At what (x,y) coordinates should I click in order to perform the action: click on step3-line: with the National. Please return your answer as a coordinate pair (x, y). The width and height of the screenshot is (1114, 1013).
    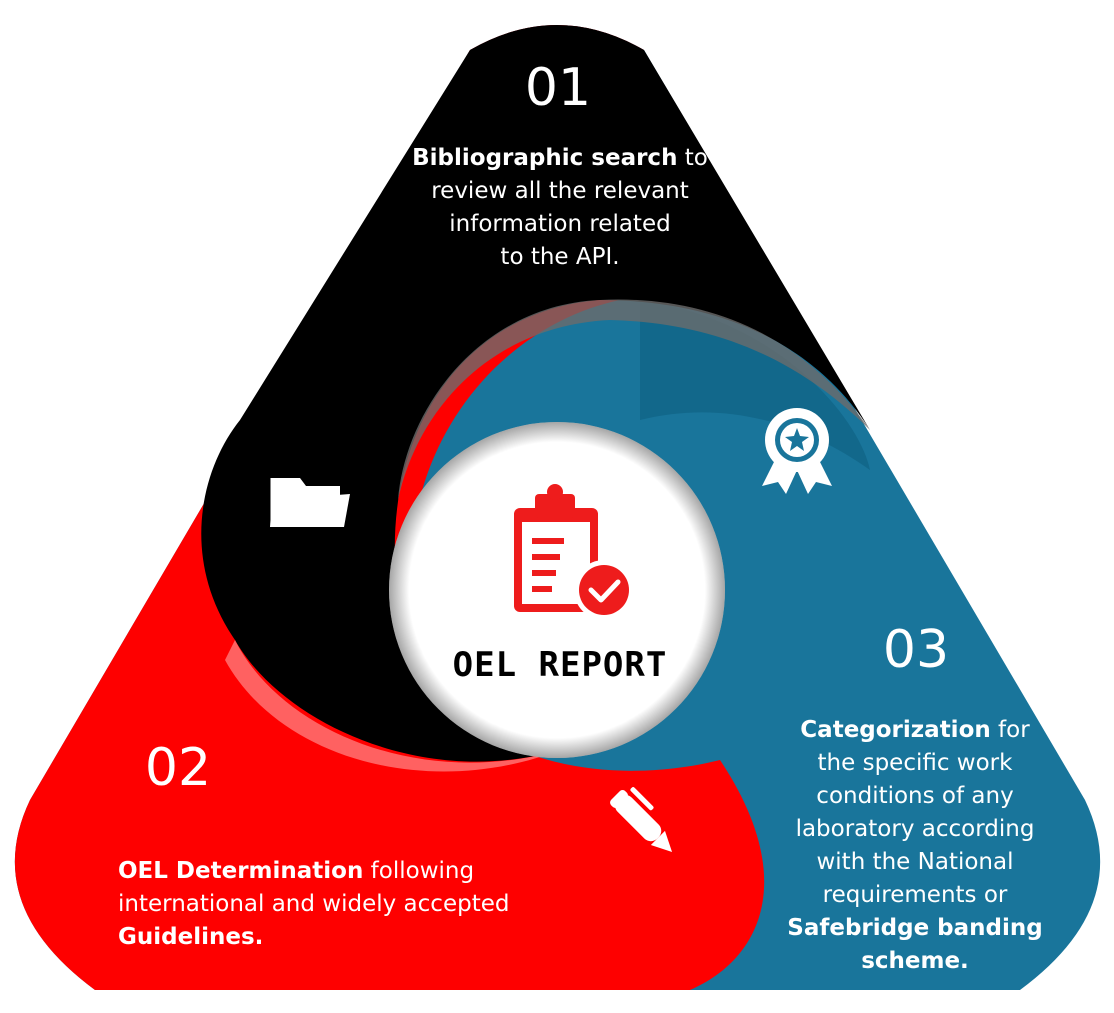
    Looking at the image, I should click on (915, 862).